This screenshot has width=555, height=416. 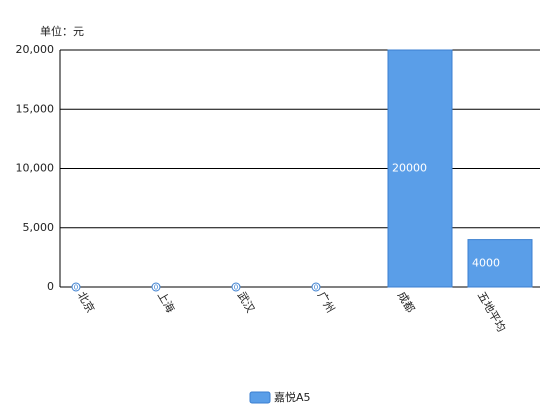 I want to click on legend-label: 嘉悦A5, so click(x=292, y=397).